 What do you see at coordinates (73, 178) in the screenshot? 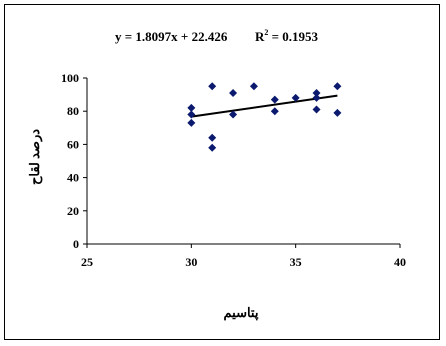
I see `y-tick-label: 40` at bounding box center [73, 178].